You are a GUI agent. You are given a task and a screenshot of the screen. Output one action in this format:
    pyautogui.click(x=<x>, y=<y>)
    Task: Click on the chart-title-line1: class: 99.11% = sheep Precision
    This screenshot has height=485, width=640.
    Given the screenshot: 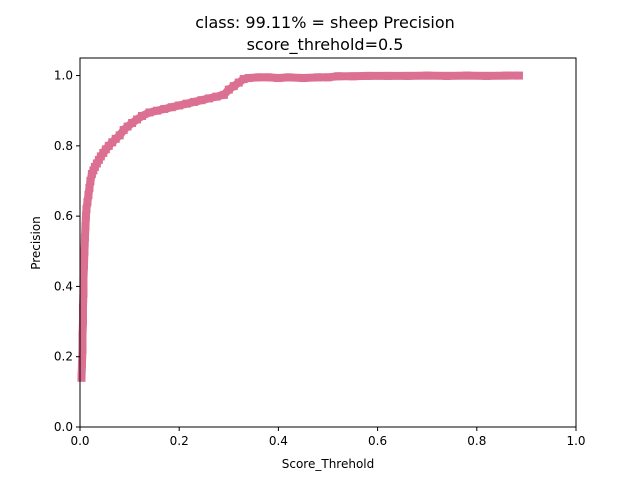 What is the action you would take?
    pyautogui.click(x=325, y=22)
    